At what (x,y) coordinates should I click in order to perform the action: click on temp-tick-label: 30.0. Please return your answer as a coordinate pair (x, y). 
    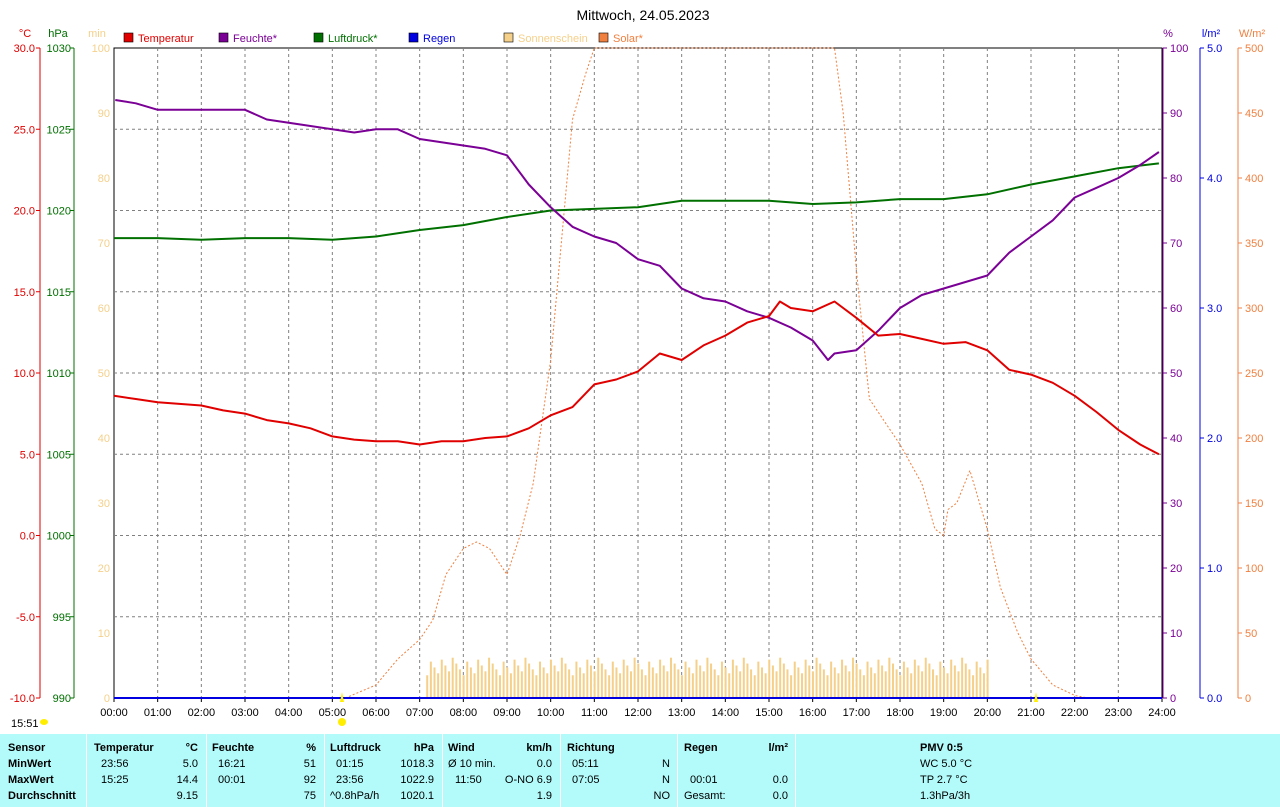
    Looking at the image, I should click on (24, 49).